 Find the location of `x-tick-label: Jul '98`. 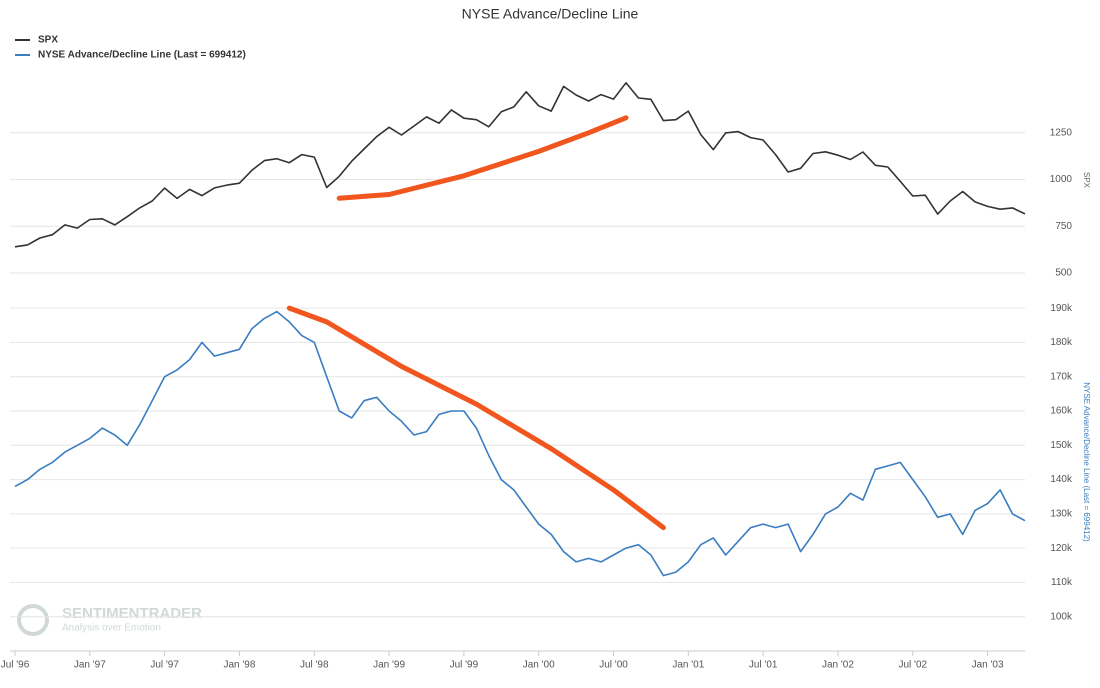

x-tick-label: Jul '98 is located at coordinates (314, 665).